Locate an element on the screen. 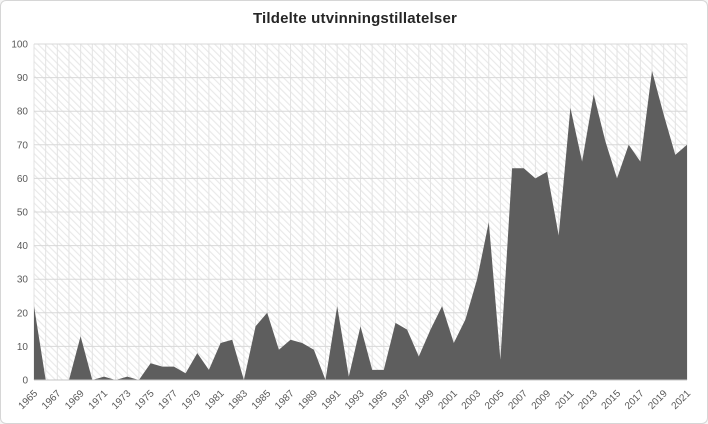  y-tick-label: 100 is located at coordinates (19, 45).